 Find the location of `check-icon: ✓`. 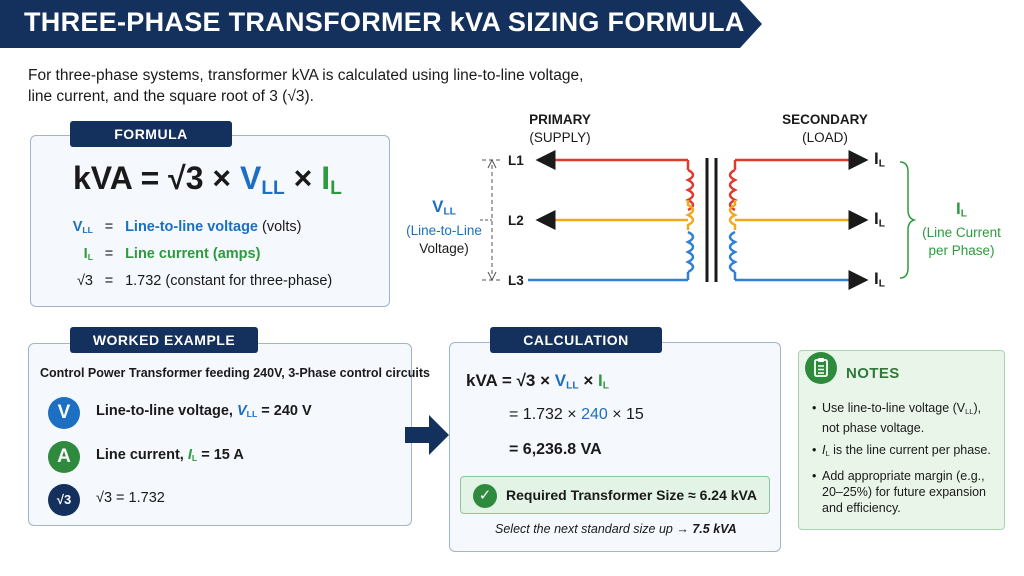

check-icon: ✓ is located at coordinates (485, 496).